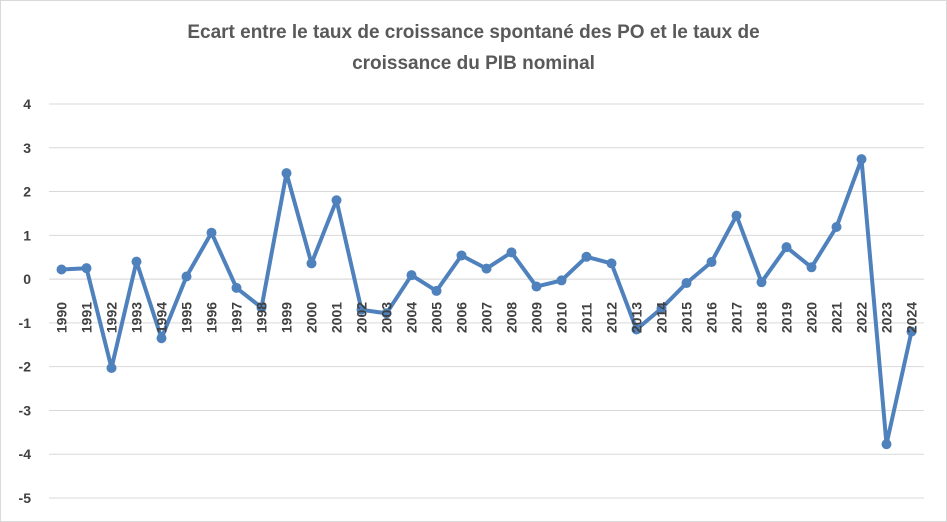 The width and height of the screenshot is (947, 522). I want to click on x-tick-label: 2004, so click(412, 317).